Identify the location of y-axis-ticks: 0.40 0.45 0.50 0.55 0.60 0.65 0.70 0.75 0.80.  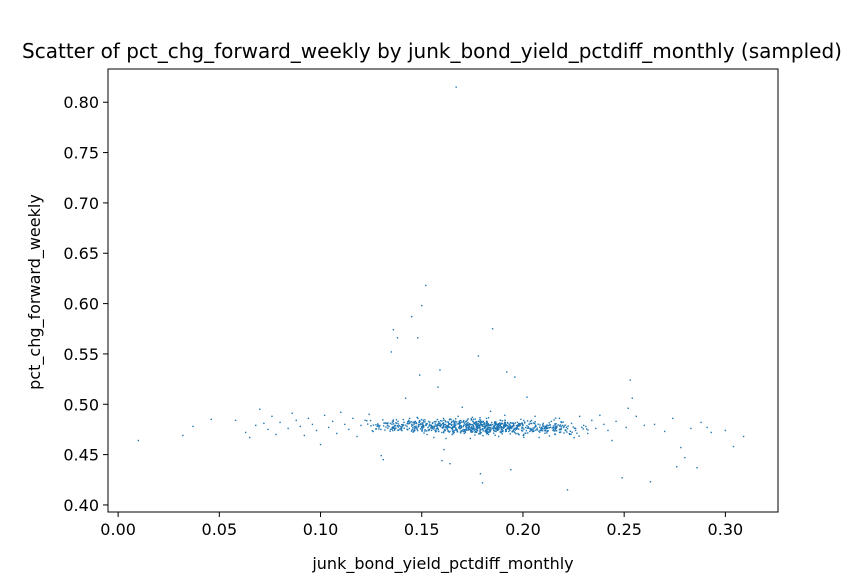
(85, 304).